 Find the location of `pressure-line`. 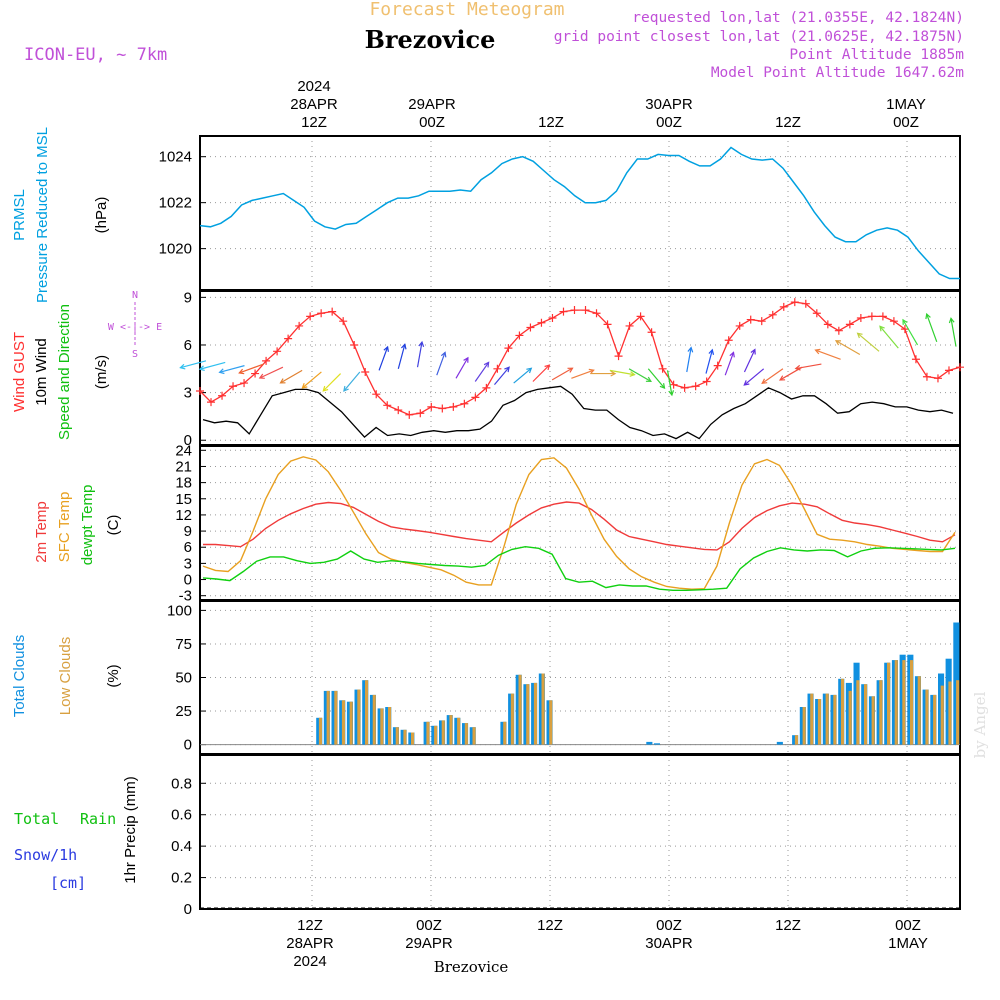

pressure-line is located at coordinates (579, 213).